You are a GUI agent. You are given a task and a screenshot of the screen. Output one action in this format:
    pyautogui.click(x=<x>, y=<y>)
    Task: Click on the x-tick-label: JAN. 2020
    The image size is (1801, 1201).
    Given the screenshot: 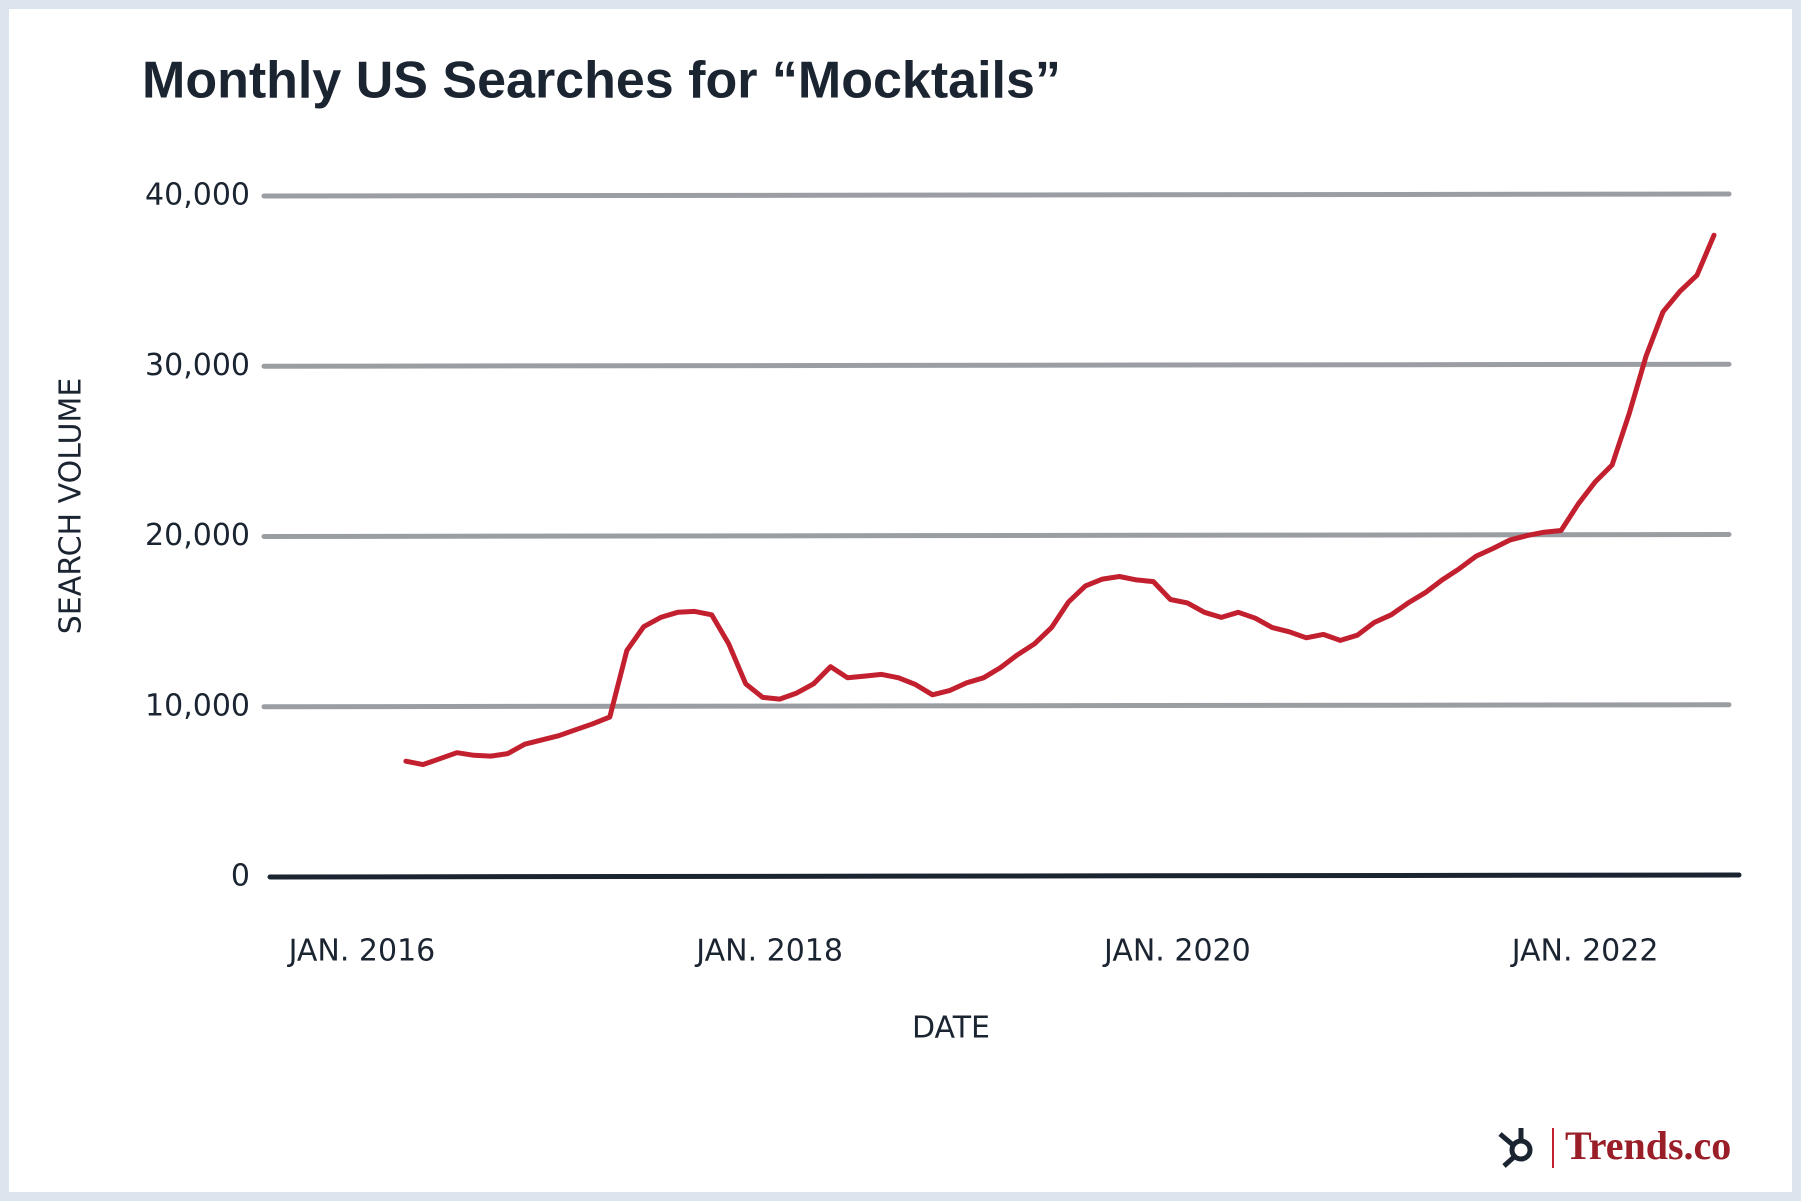 What is the action you would take?
    pyautogui.click(x=1176, y=951)
    